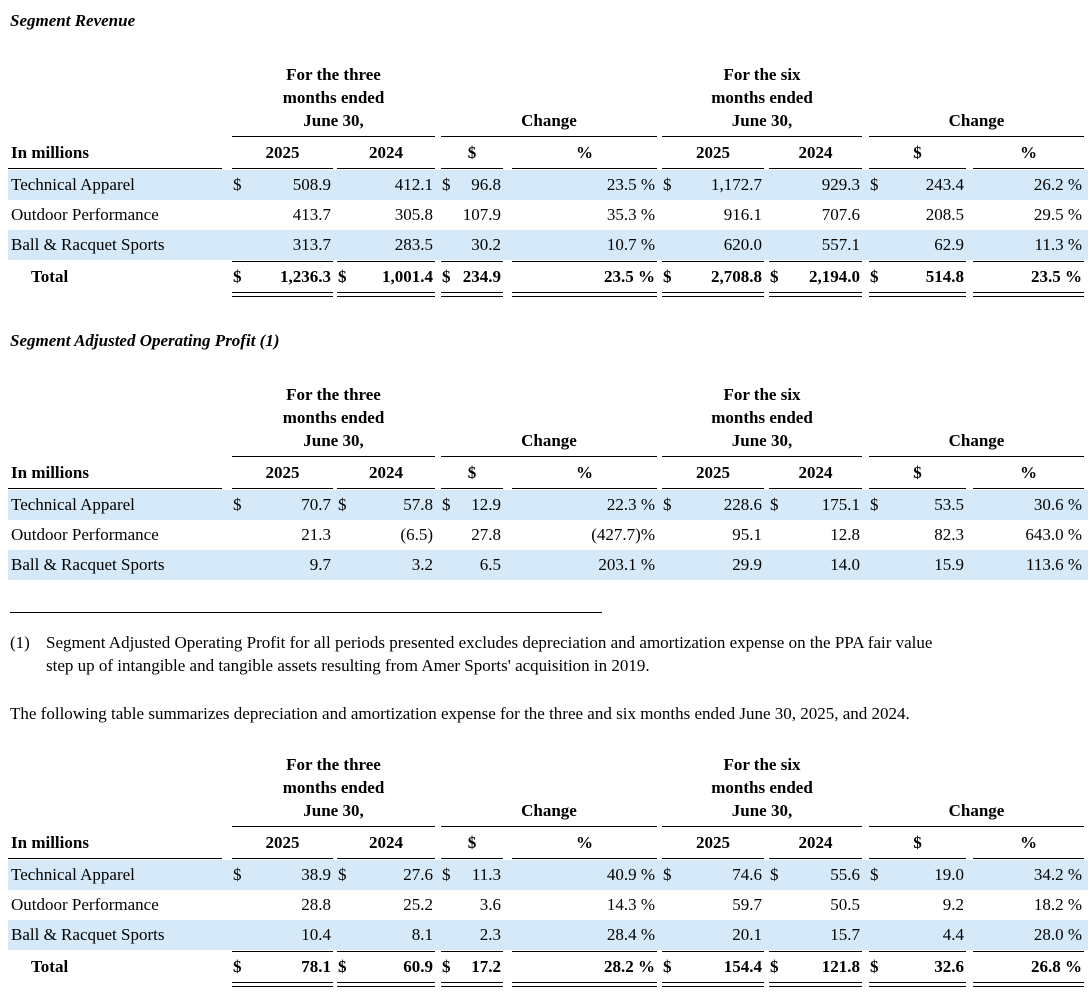 The width and height of the screenshot is (1091, 1008). What do you see at coordinates (626, 564) in the screenshot?
I see `cell-value: 203.1 %` at bounding box center [626, 564].